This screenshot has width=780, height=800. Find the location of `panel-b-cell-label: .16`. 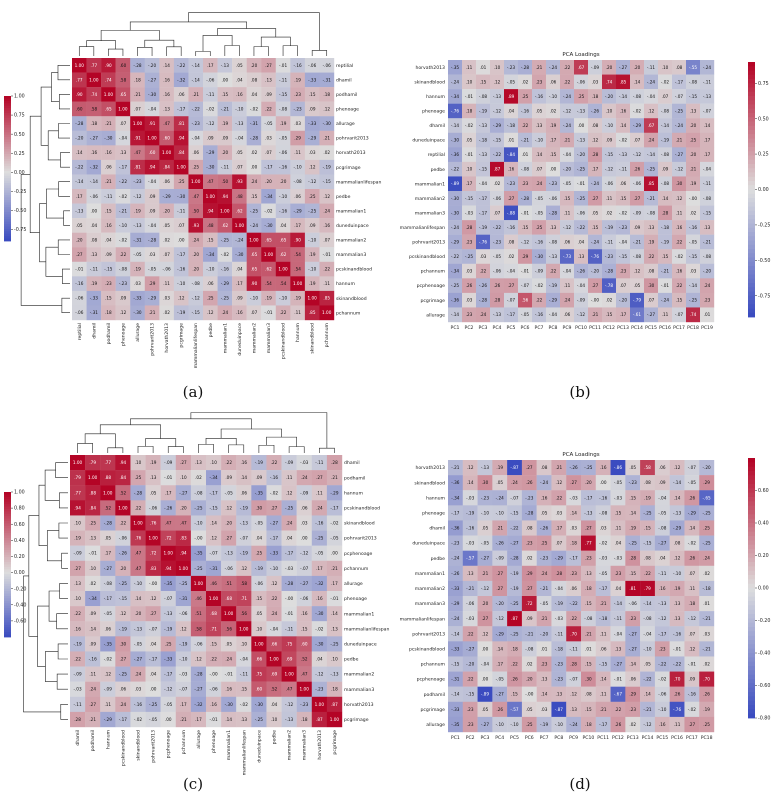

panel-b-cell-label: .16 is located at coordinates (679, 227).